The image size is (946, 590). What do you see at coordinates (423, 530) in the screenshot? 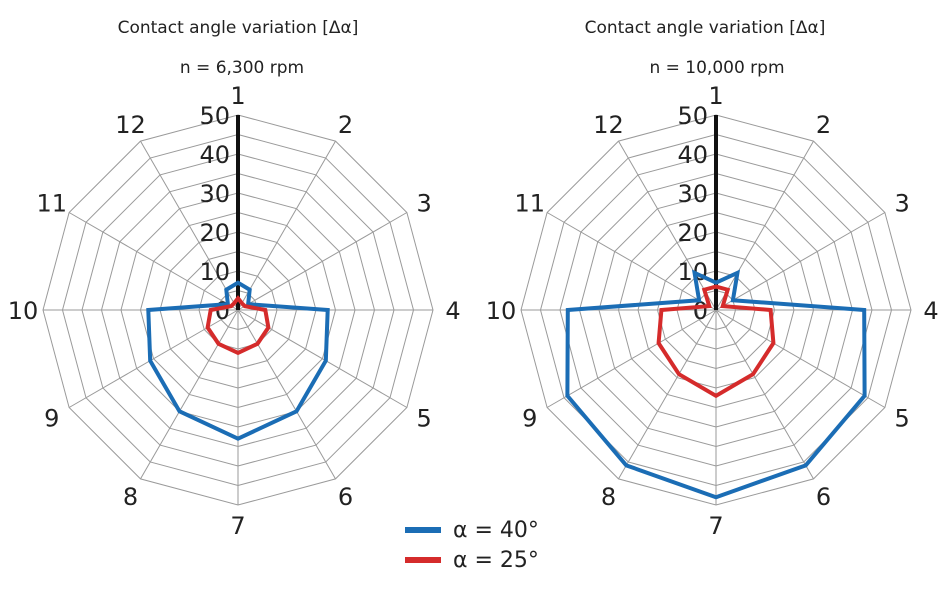
I see `legend-swatch-blue` at bounding box center [423, 530].